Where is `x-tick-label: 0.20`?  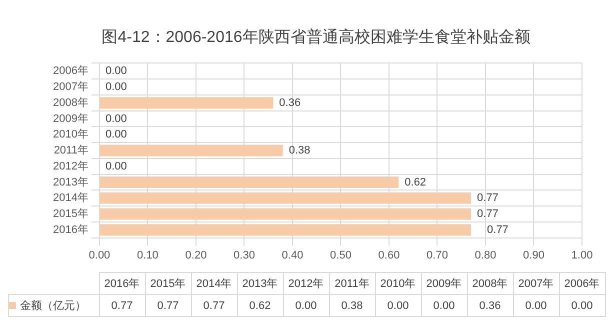
x-tick-label: 0.20 is located at coordinates (196, 255).